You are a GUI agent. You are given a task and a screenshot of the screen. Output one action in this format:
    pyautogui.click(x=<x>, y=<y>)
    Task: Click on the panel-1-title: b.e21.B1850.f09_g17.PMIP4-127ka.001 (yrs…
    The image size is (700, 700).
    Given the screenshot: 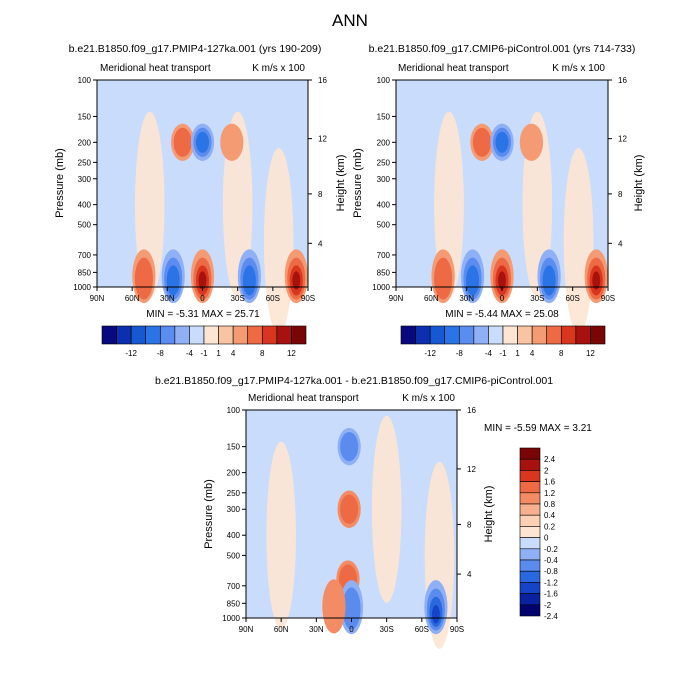 What is the action you would take?
    pyautogui.click(x=195, y=49)
    